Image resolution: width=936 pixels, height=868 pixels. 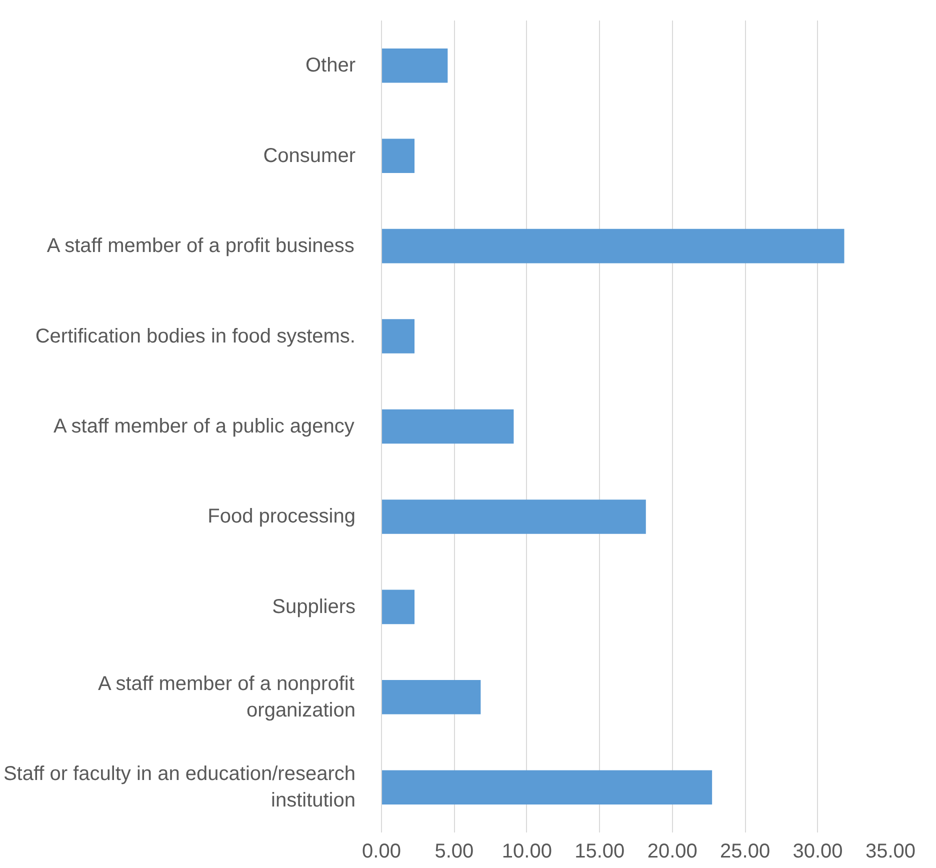 What do you see at coordinates (890, 851) in the screenshot?
I see `x-tick-label: 35.00` at bounding box center [890, 851].